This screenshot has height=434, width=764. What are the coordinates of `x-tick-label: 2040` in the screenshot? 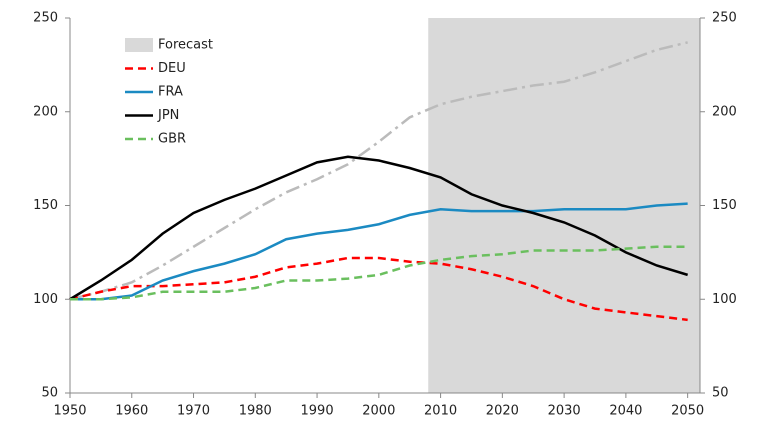 It's located at (625, 411).